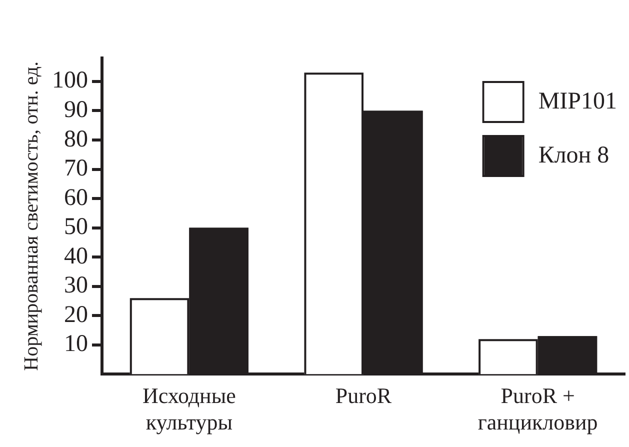  I want to click on y-tick-label: 20, so click(76, 315).